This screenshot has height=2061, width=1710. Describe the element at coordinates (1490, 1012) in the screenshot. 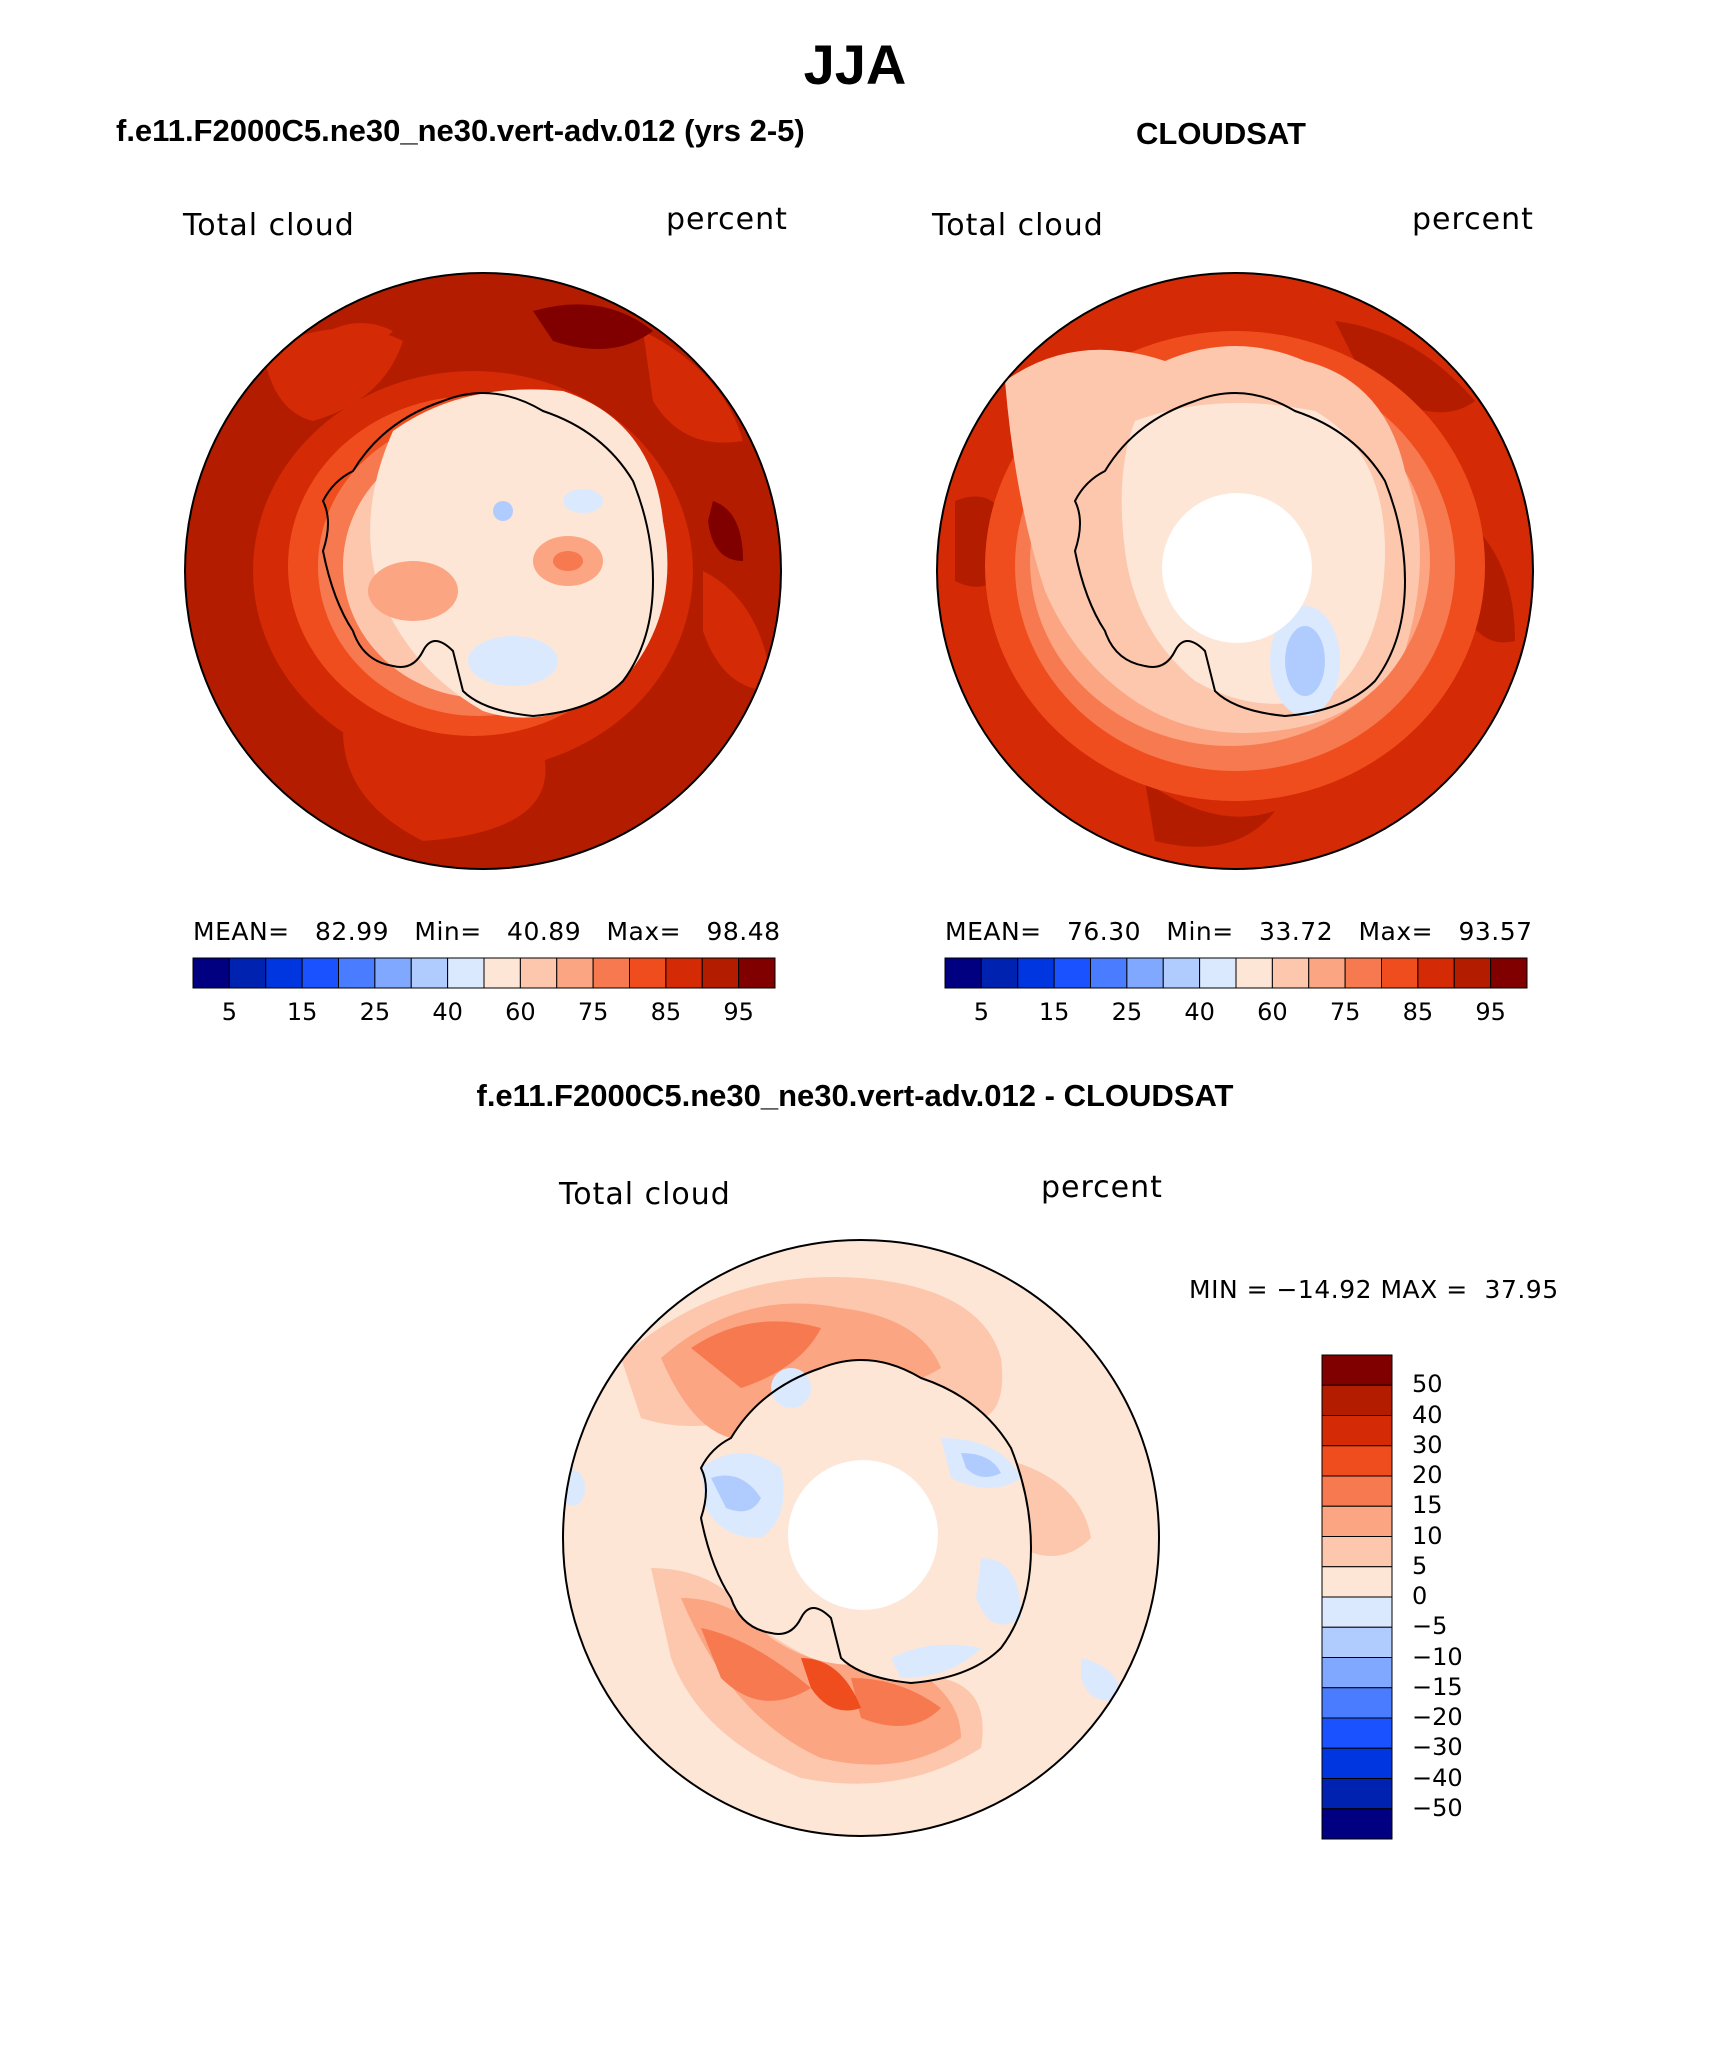

I see `panel2-colorbar-tick-label: 95` at that location.